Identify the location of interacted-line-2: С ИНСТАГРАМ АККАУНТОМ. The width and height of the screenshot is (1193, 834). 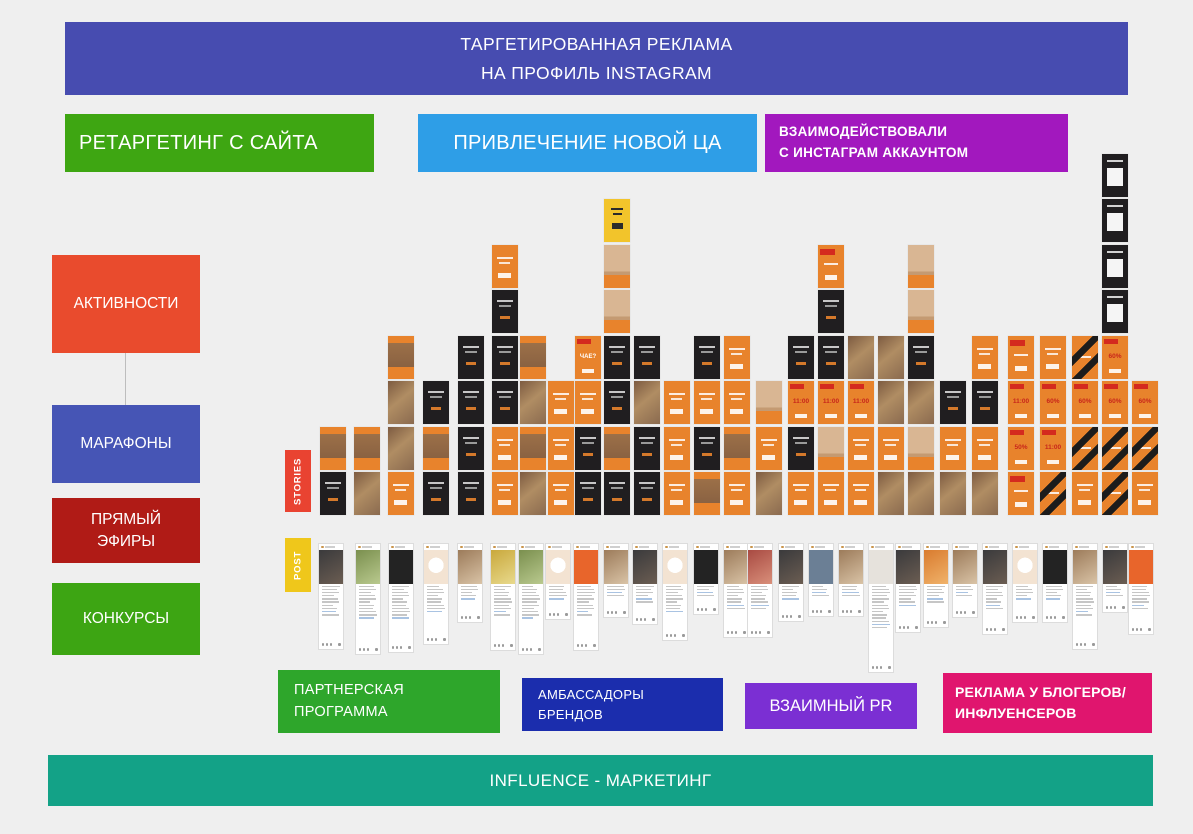
(874, 152).